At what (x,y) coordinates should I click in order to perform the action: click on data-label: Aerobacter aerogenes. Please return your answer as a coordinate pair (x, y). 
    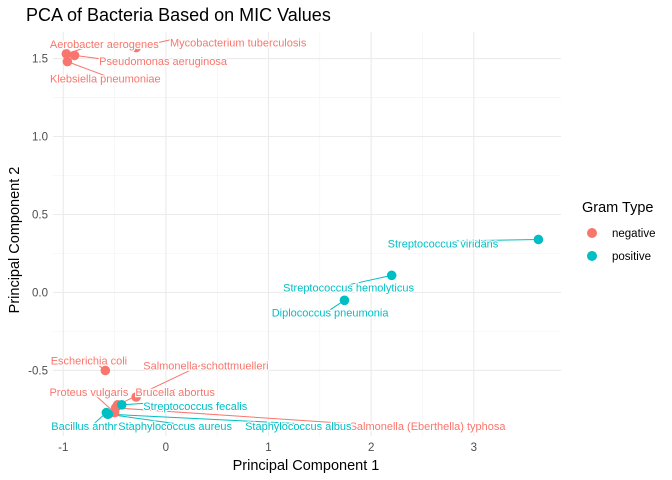
    Looking at the image, I should click on (104, 45).